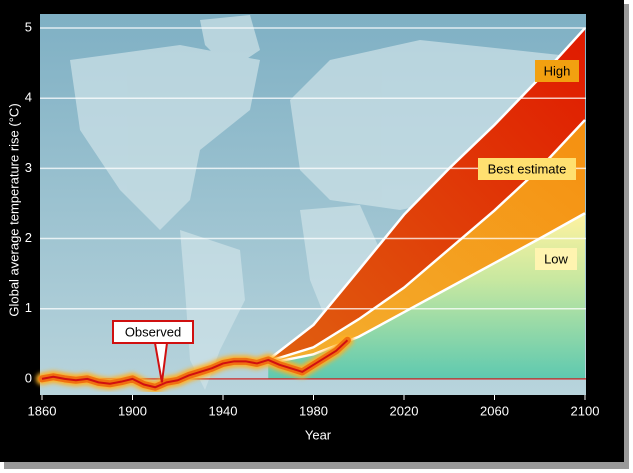 The image size is (633, 473). What do you see at coordinates (13, 209) in the screenshot?
I see `y-axis-label: Global average temperature rise (°C)` at bounding box center [13, 209].